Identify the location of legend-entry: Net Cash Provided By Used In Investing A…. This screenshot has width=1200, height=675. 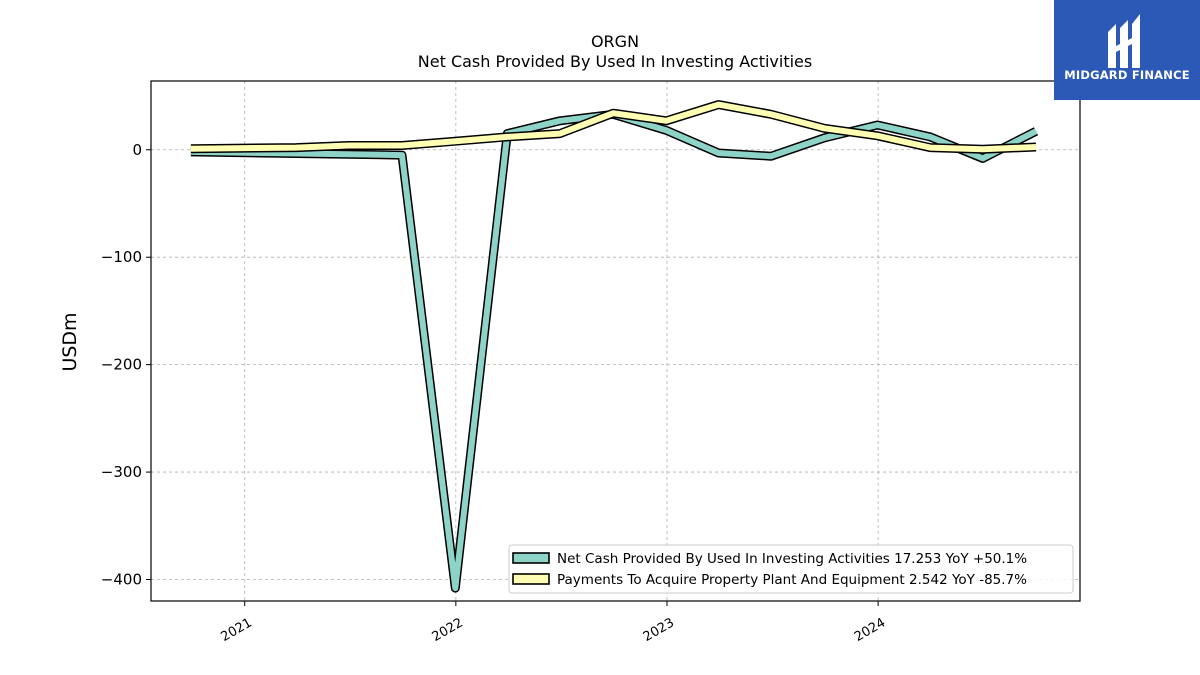
(792, 559).